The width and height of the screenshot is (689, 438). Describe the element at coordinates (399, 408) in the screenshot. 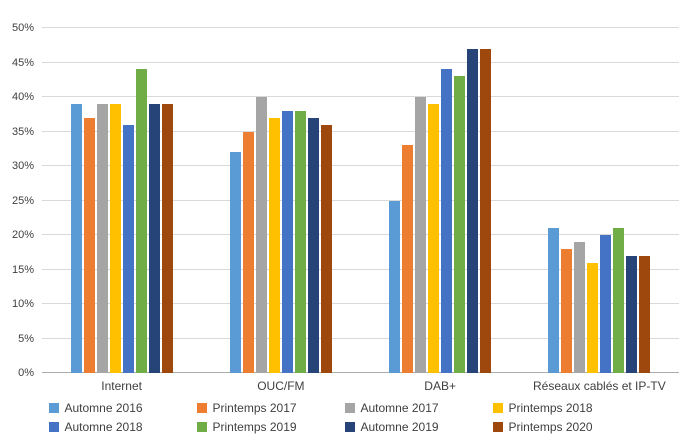

I see `legend-label: Automne 2017` at that location.